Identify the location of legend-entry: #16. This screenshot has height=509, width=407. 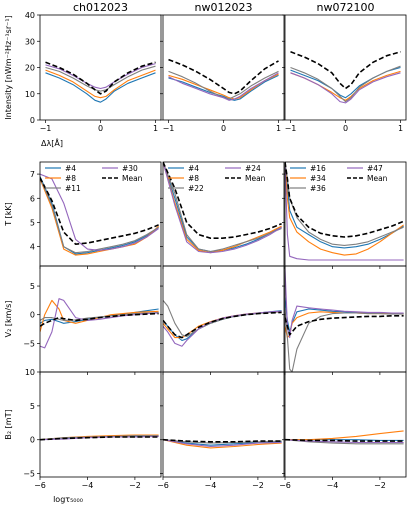
(318, 168).